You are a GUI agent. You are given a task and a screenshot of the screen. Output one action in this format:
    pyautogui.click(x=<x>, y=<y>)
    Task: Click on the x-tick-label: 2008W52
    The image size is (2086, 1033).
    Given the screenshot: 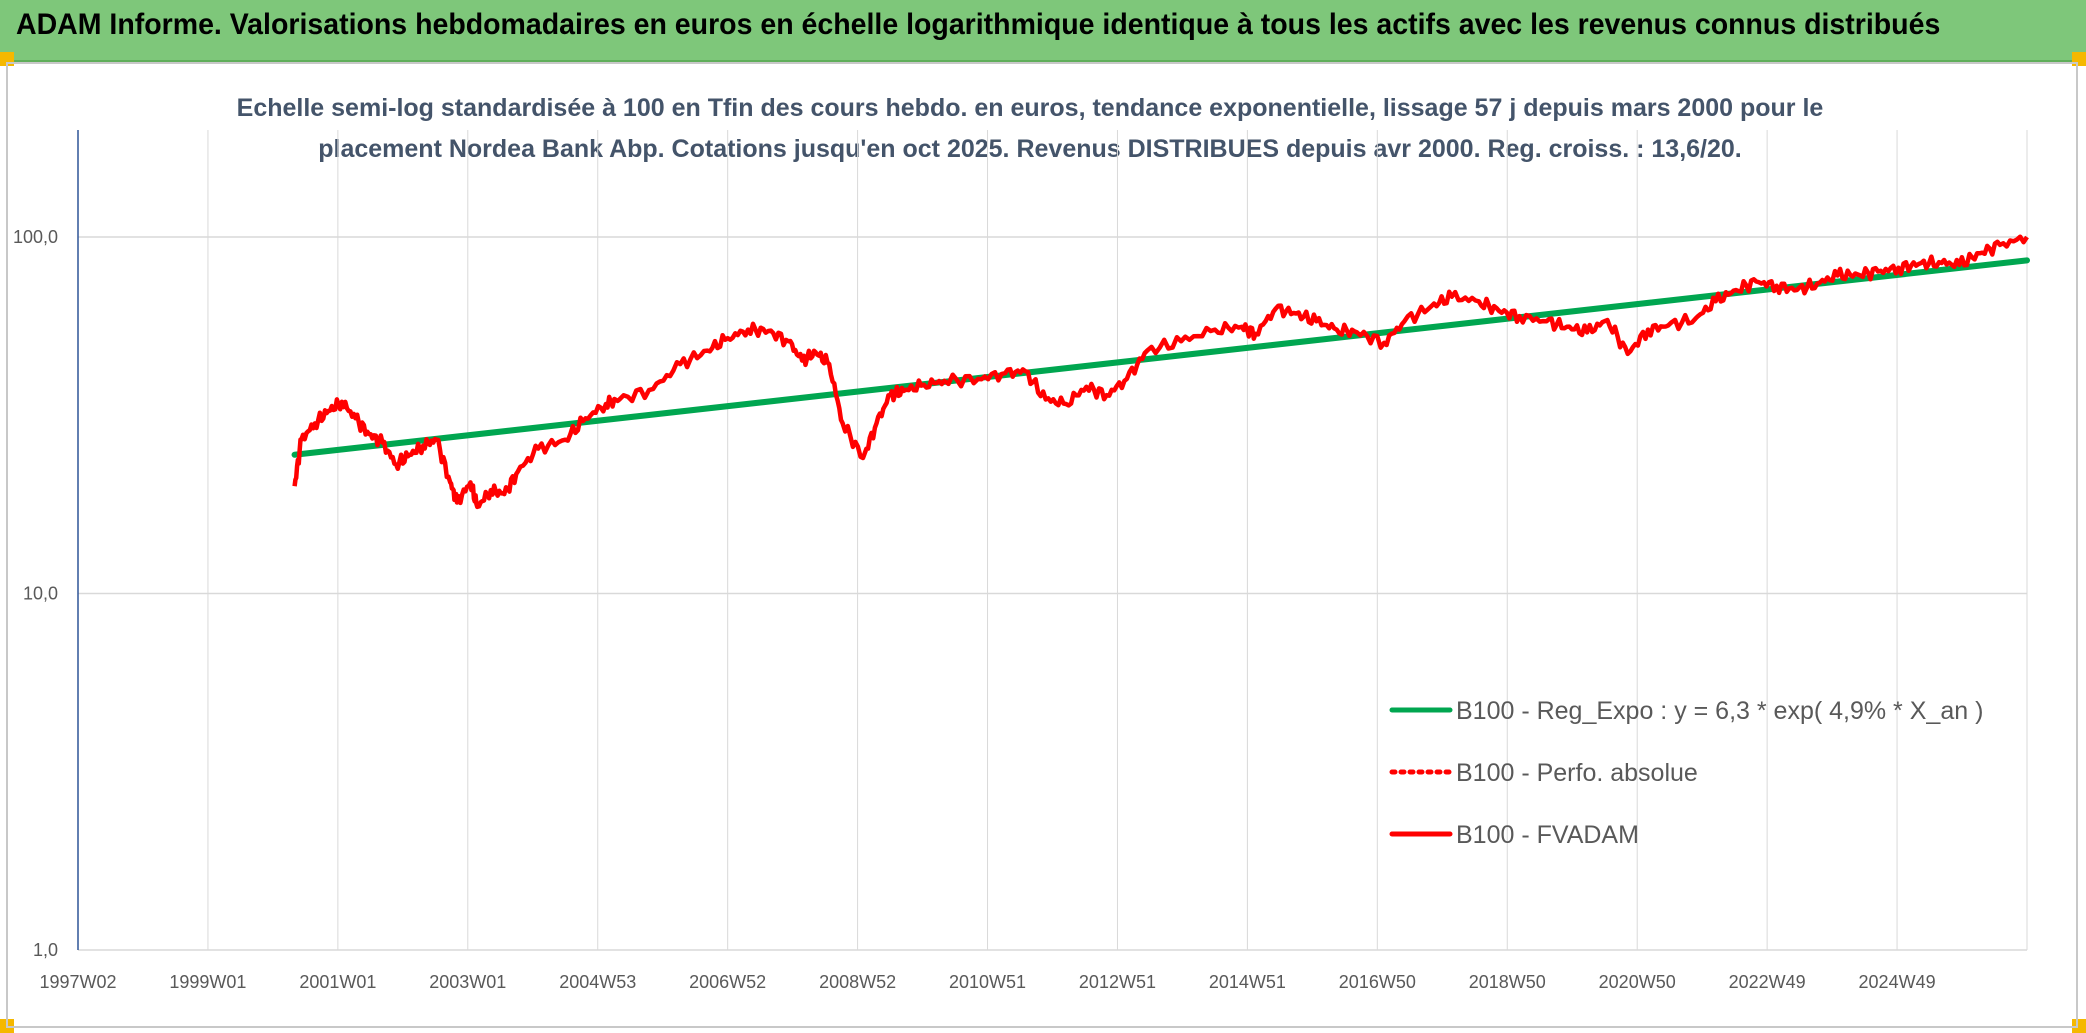 What is the action you would take?
    pyautogui.click(x=857, y=982)
    